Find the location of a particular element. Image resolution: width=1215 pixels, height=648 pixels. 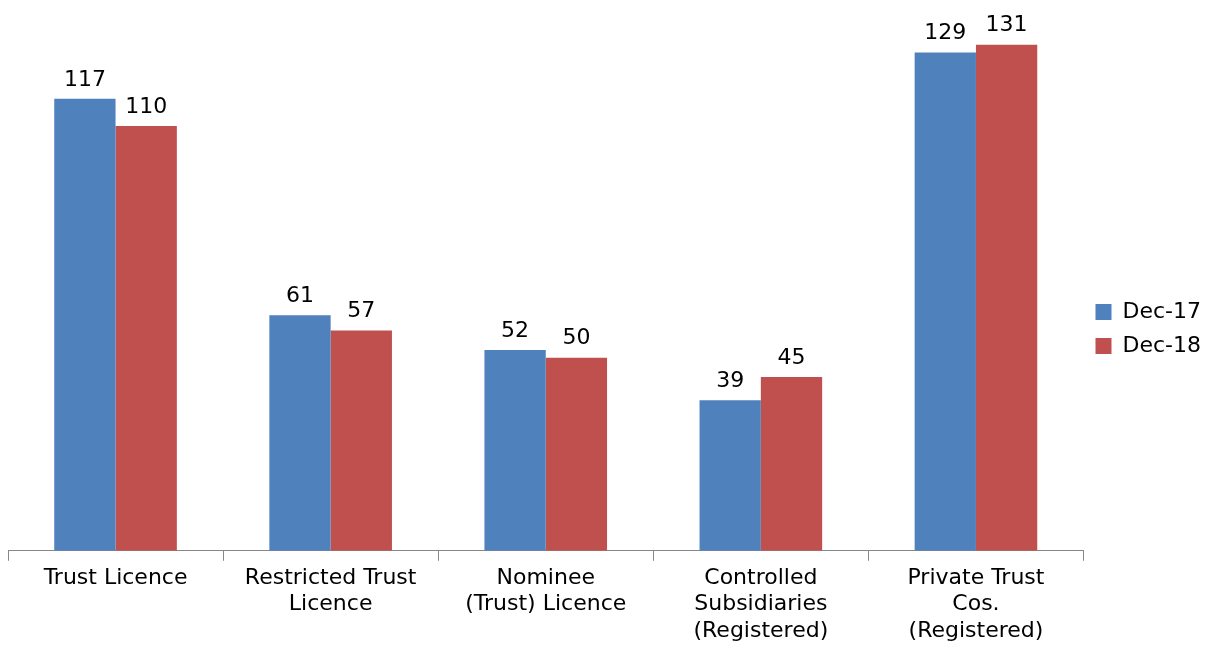

data-label: 50 is located at coordinates (576, 337).